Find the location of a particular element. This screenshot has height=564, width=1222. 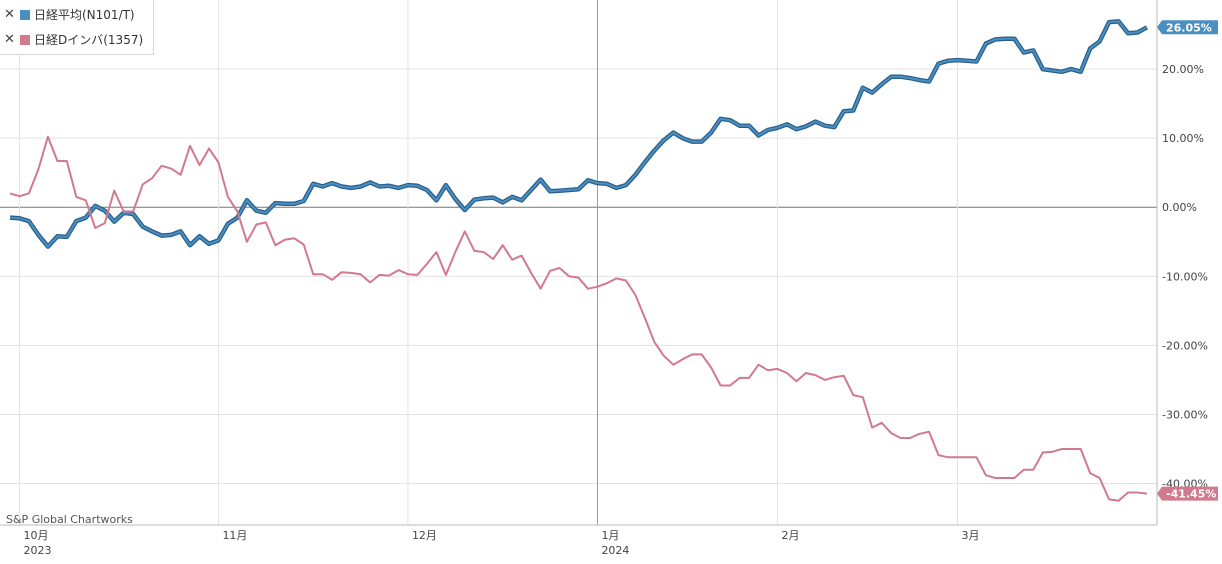

y-tick-label: 0.00% is located at coordinates (1179, 207).